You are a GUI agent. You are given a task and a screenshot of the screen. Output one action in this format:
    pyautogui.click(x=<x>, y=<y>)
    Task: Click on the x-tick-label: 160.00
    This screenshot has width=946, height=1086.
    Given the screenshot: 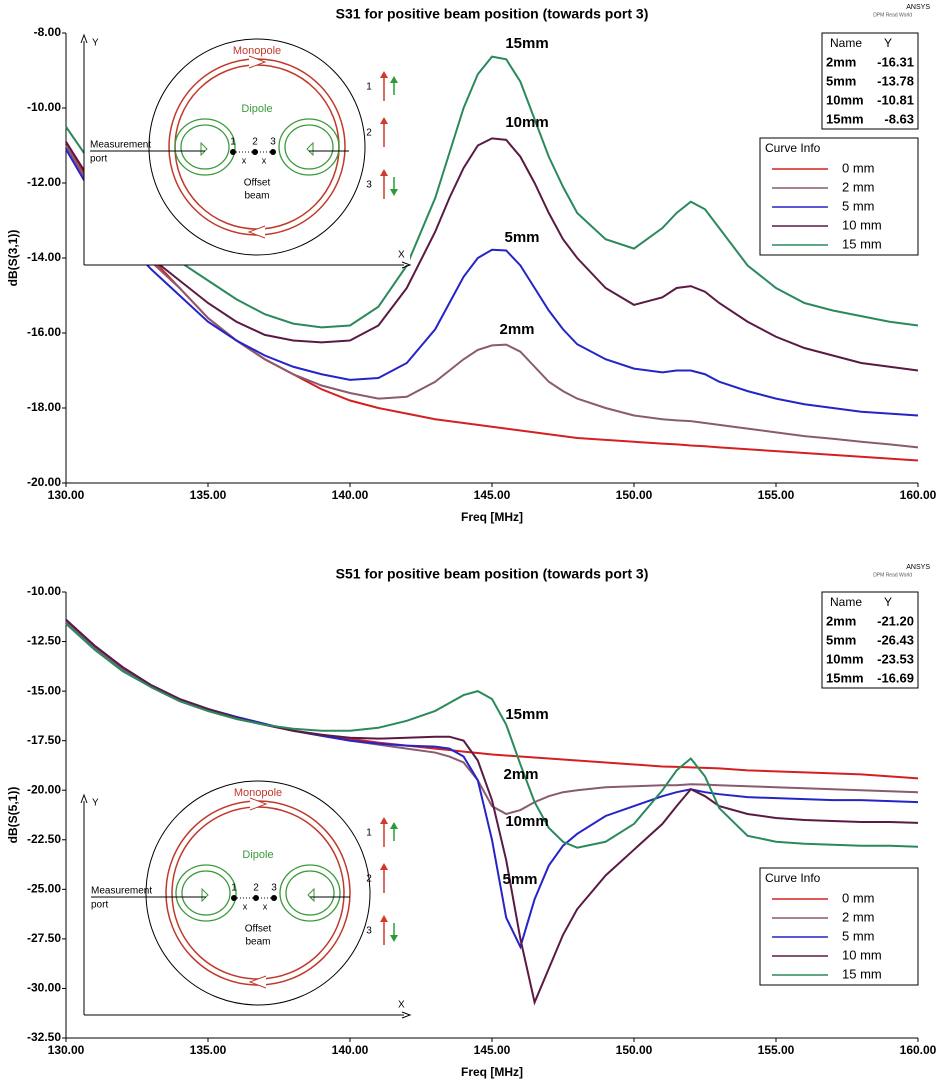 What is the action you would take?
    pyautogui.click(x=918, y=1050)
    